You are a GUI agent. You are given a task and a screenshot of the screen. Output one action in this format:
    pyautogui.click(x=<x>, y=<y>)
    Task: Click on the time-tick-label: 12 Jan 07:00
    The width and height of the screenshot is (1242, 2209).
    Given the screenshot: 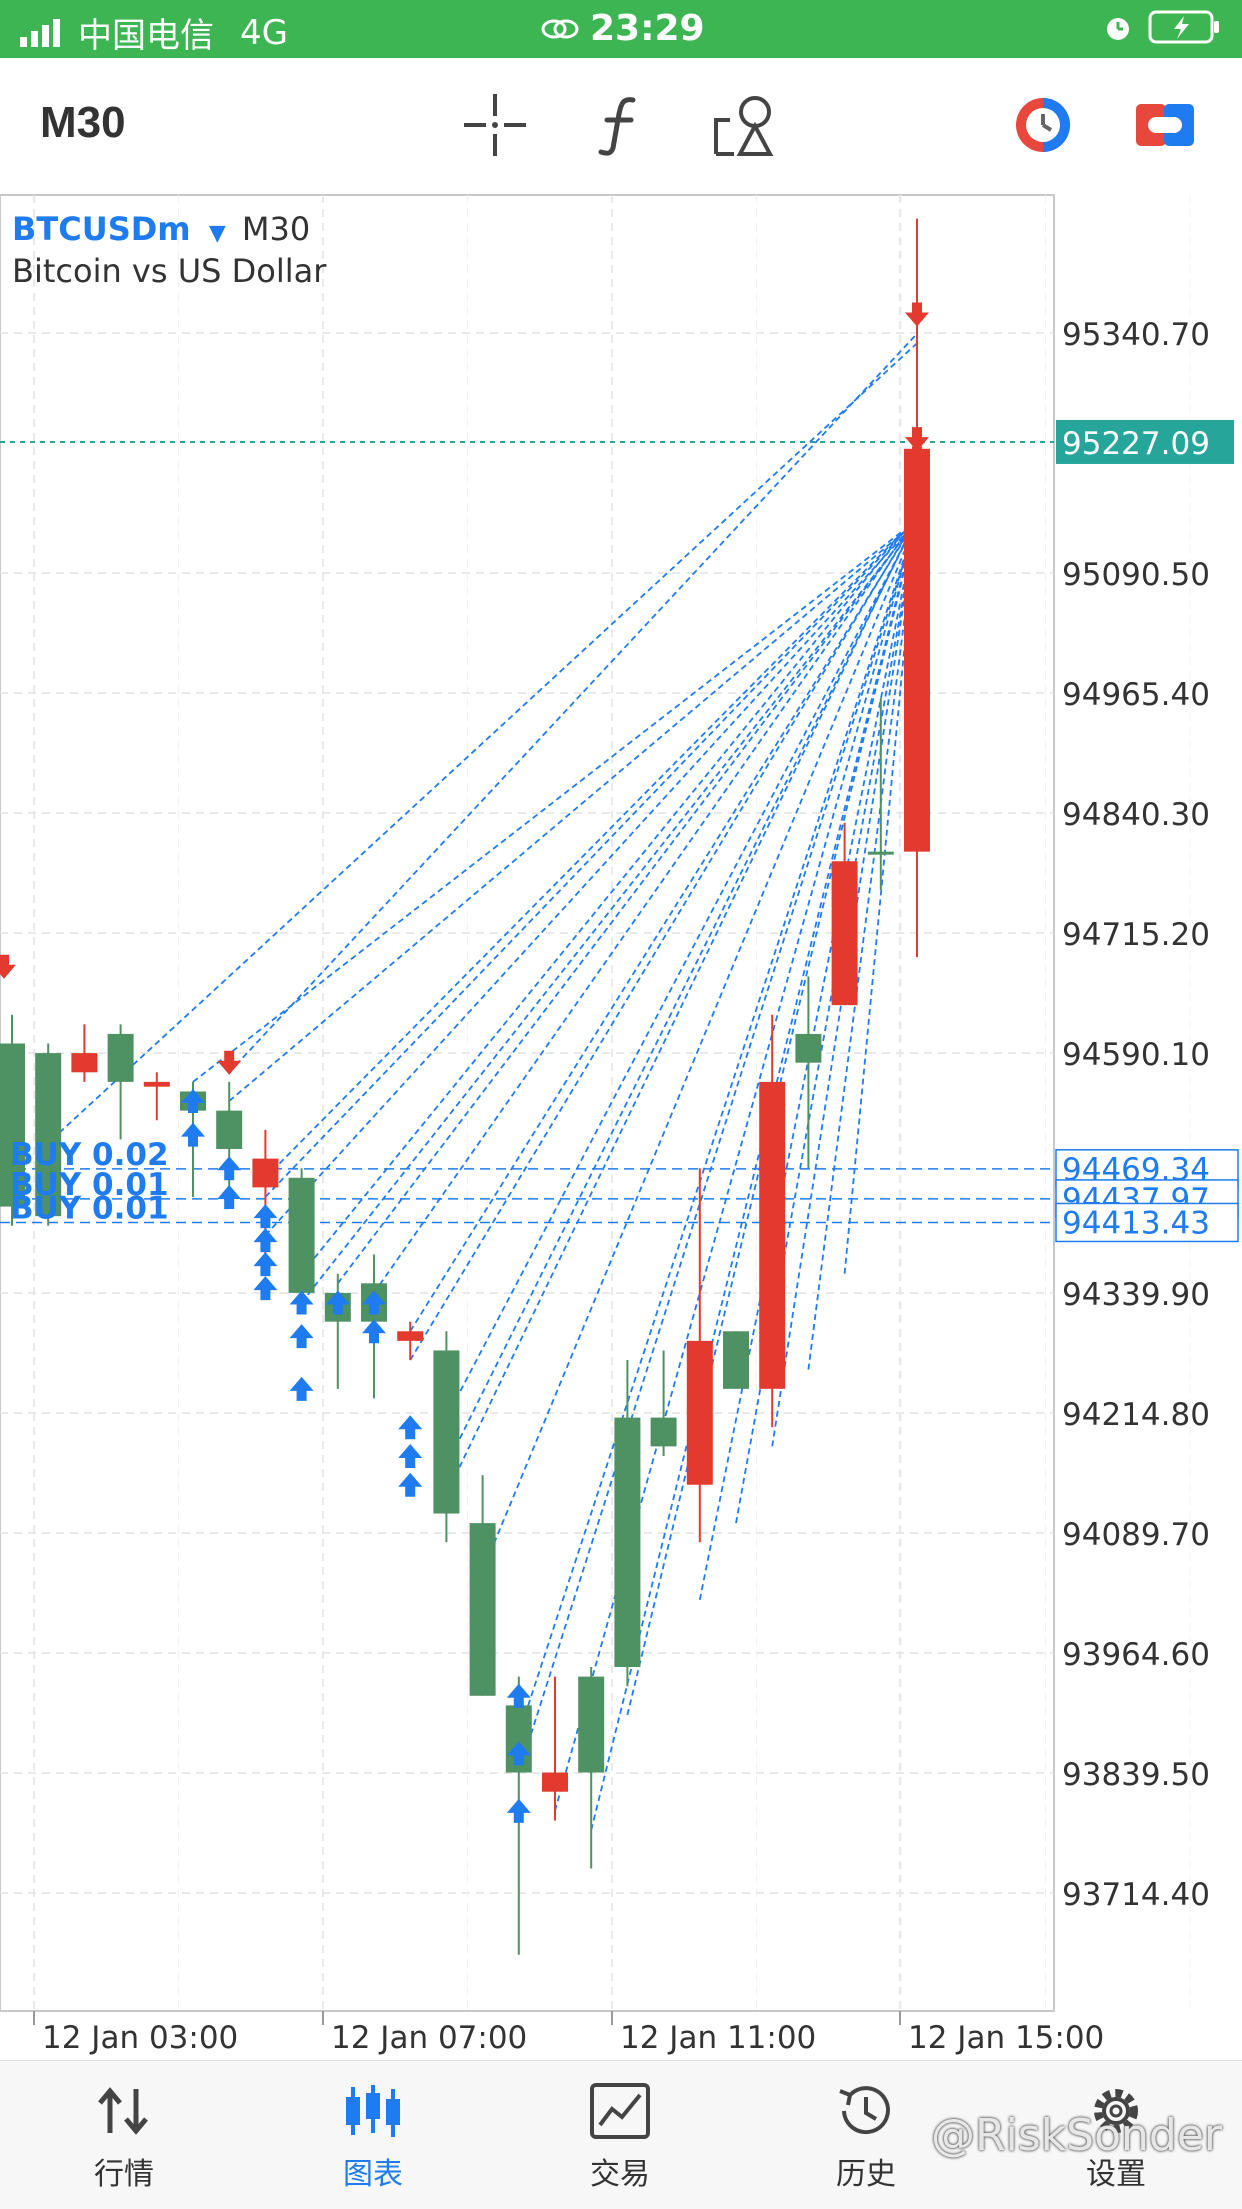 What is the action you would take?
    pyautogui.click(x=429, y=2038)
    